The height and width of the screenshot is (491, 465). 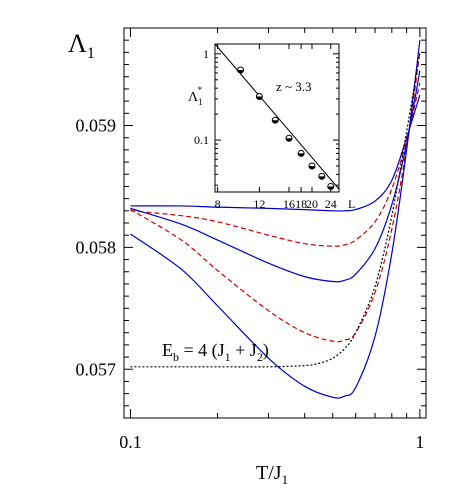 What do you see at coordinates (91, 53) in the screenshot?
I see `y-axis-title-sub: 1` at bounding box center [91, 53].